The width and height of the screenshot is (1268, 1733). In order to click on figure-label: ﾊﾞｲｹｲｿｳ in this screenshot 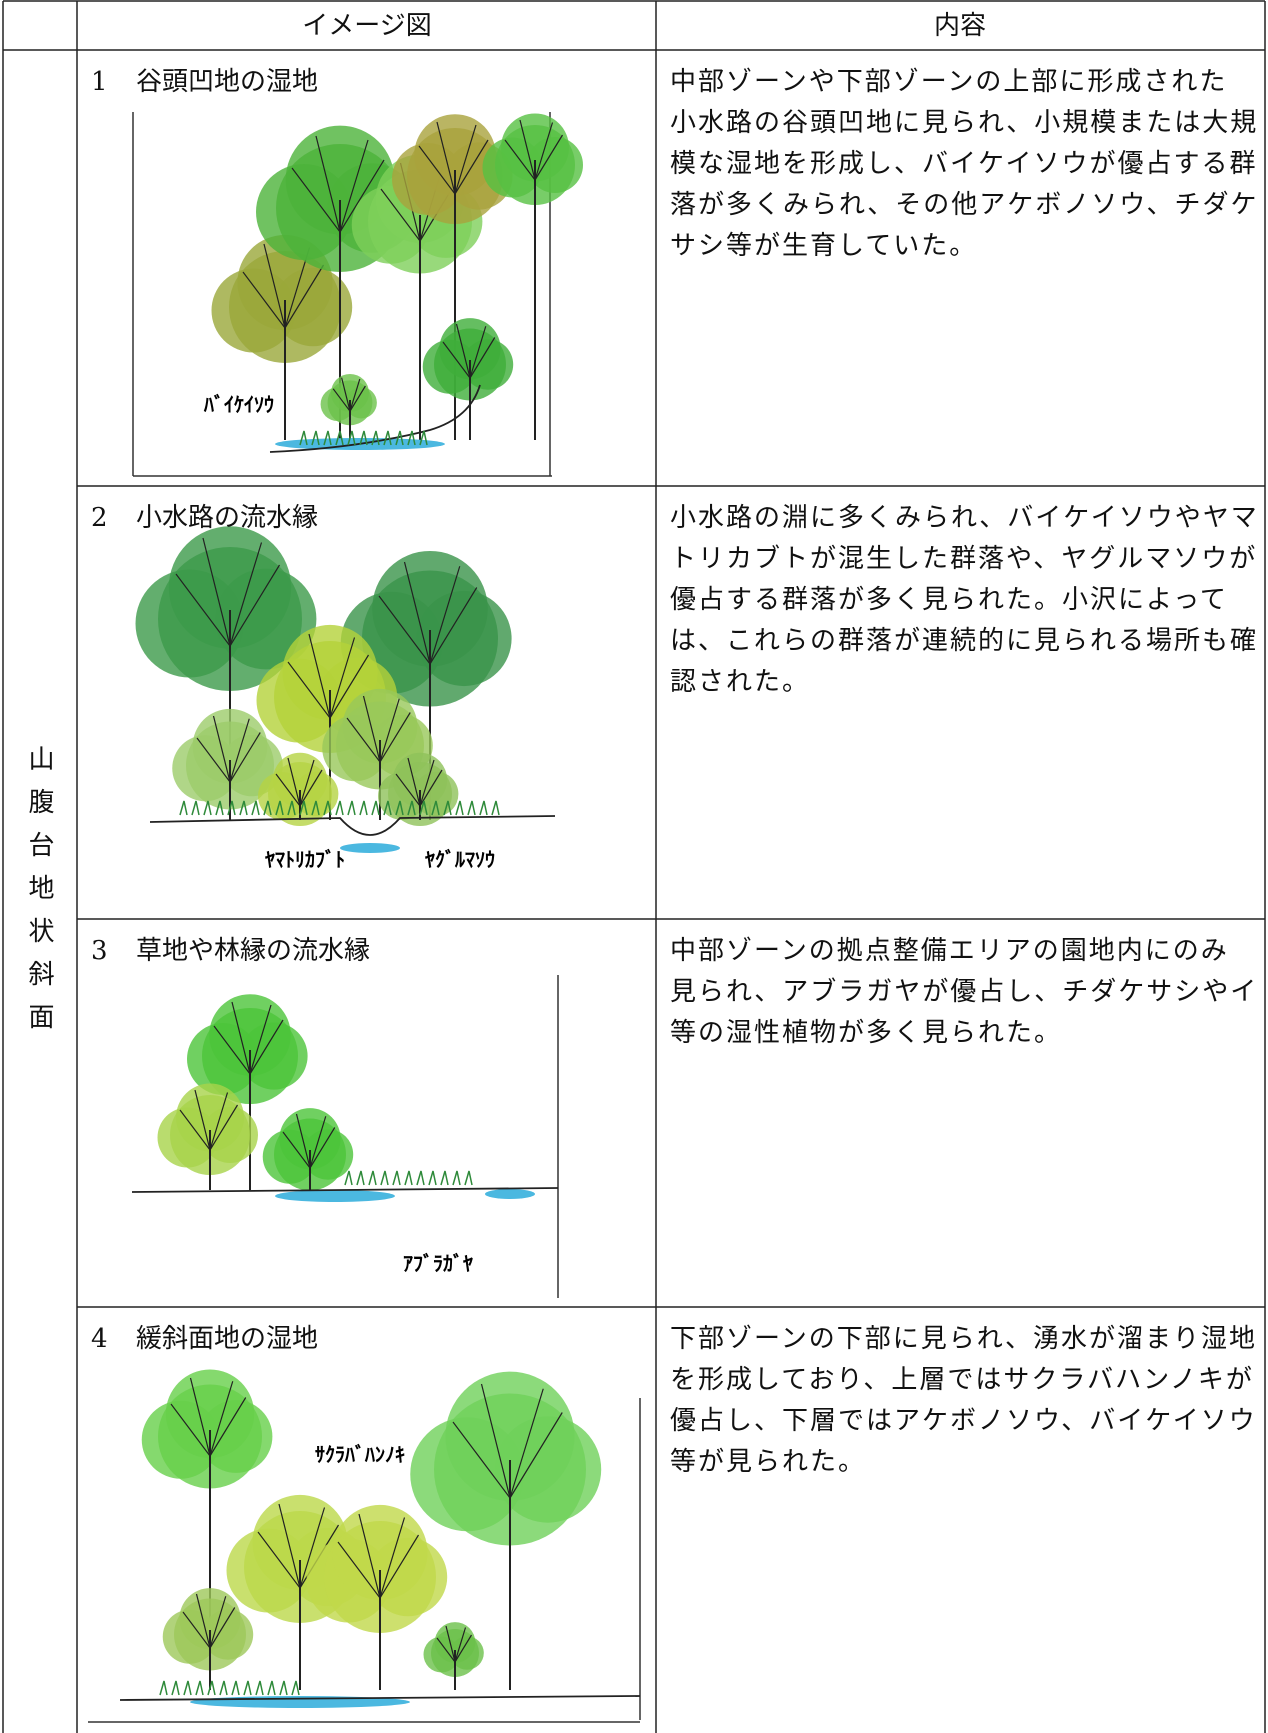, I will do `click(238, 405)`.